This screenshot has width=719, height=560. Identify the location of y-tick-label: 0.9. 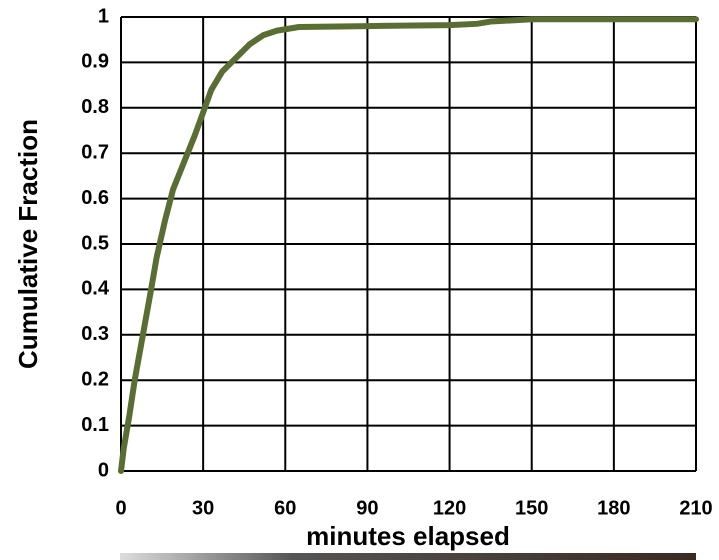
(95, 62).